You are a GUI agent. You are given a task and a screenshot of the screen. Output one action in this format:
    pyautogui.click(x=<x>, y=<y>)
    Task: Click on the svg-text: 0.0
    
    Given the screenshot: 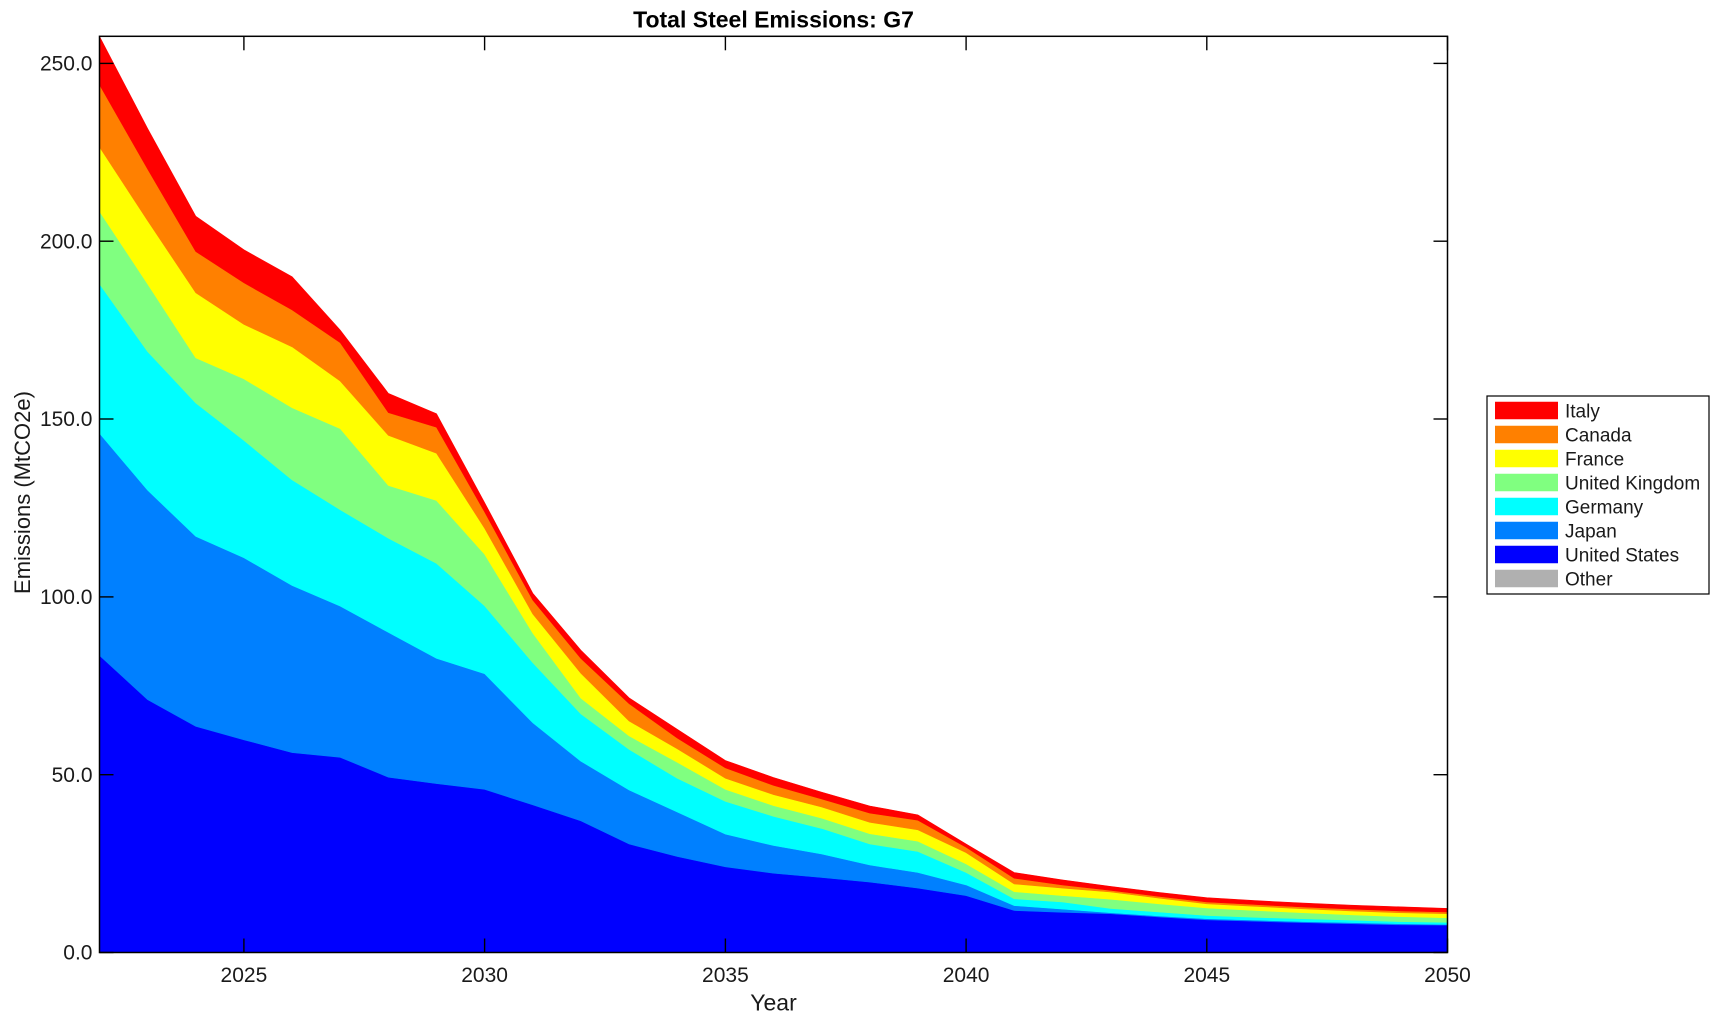 What is the action you would take?
    pyautogui.click(x=77, y=953)
    